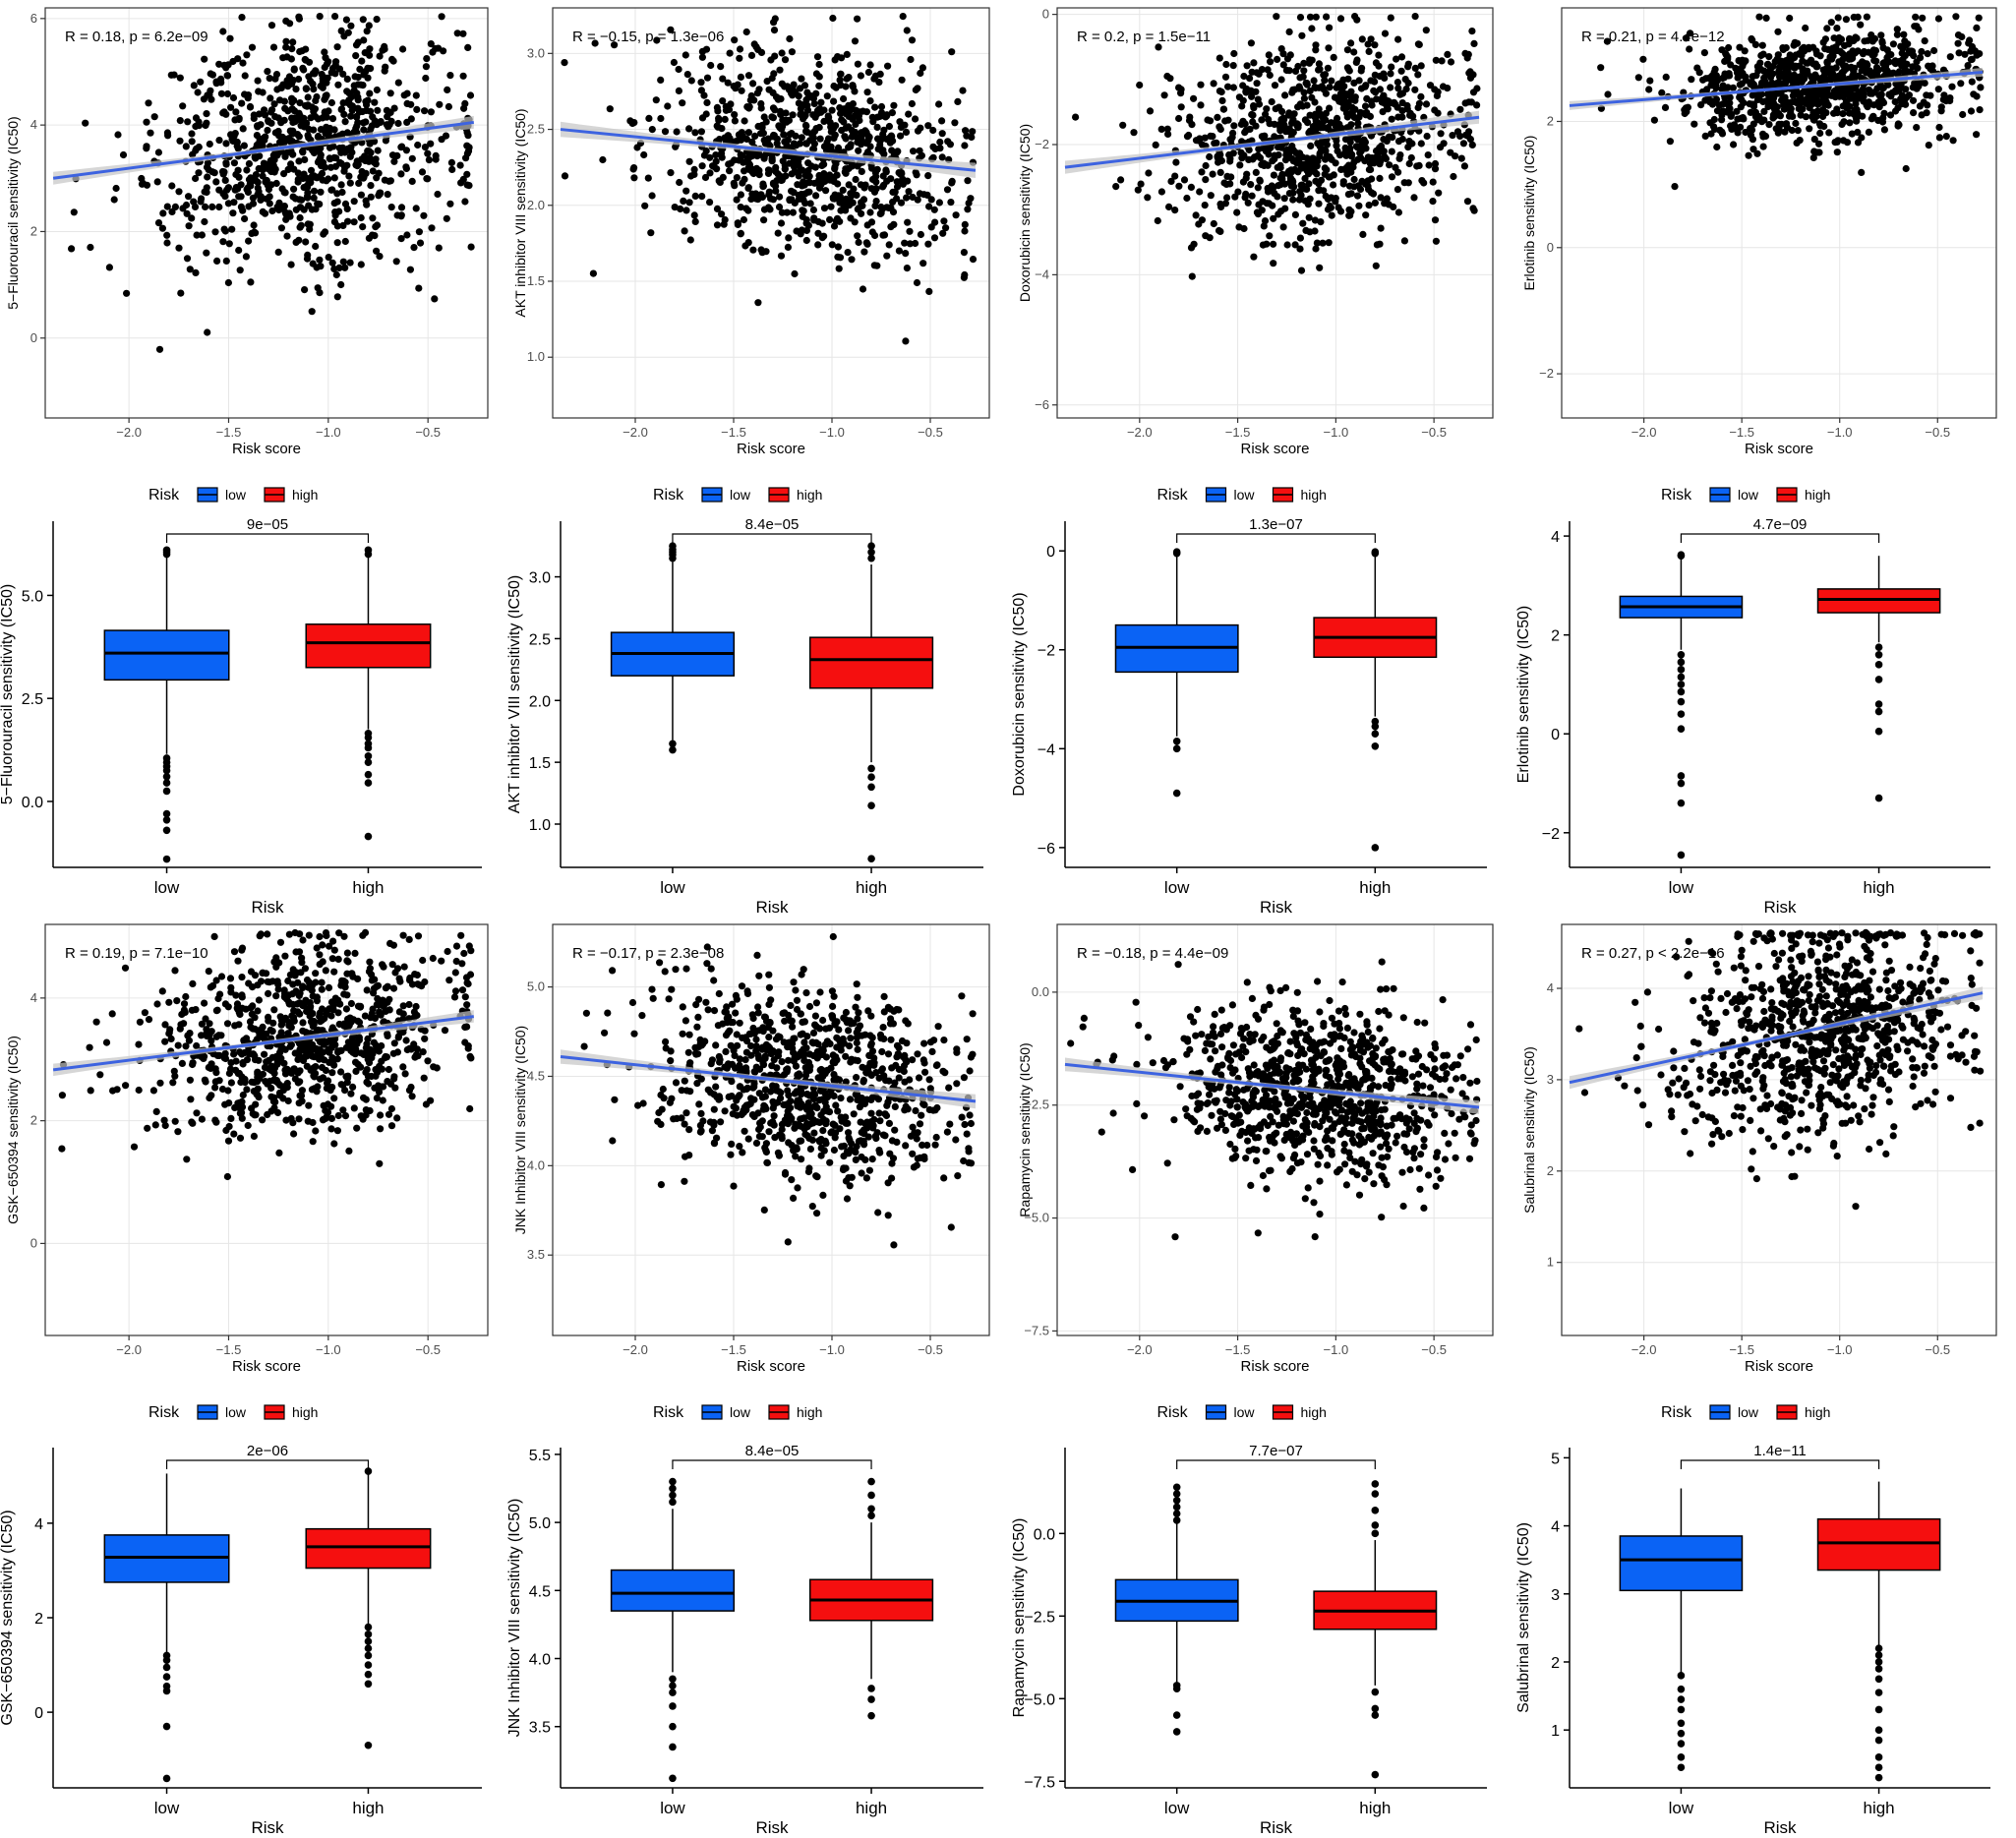  I want to click on significance-bracket, so click(772, 538).